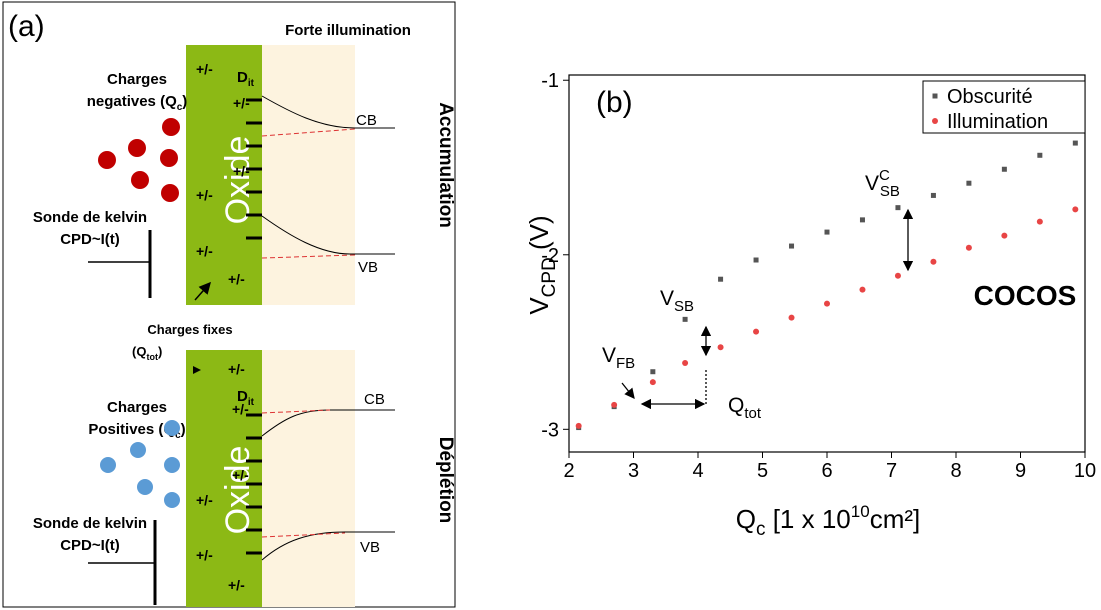 The width and height of the screenshot is (1101, 610). What do you see at coordinates (1085, 471) in the screenshot?
I see `x-tick-label: 10` at bounding box center [1085, 471].